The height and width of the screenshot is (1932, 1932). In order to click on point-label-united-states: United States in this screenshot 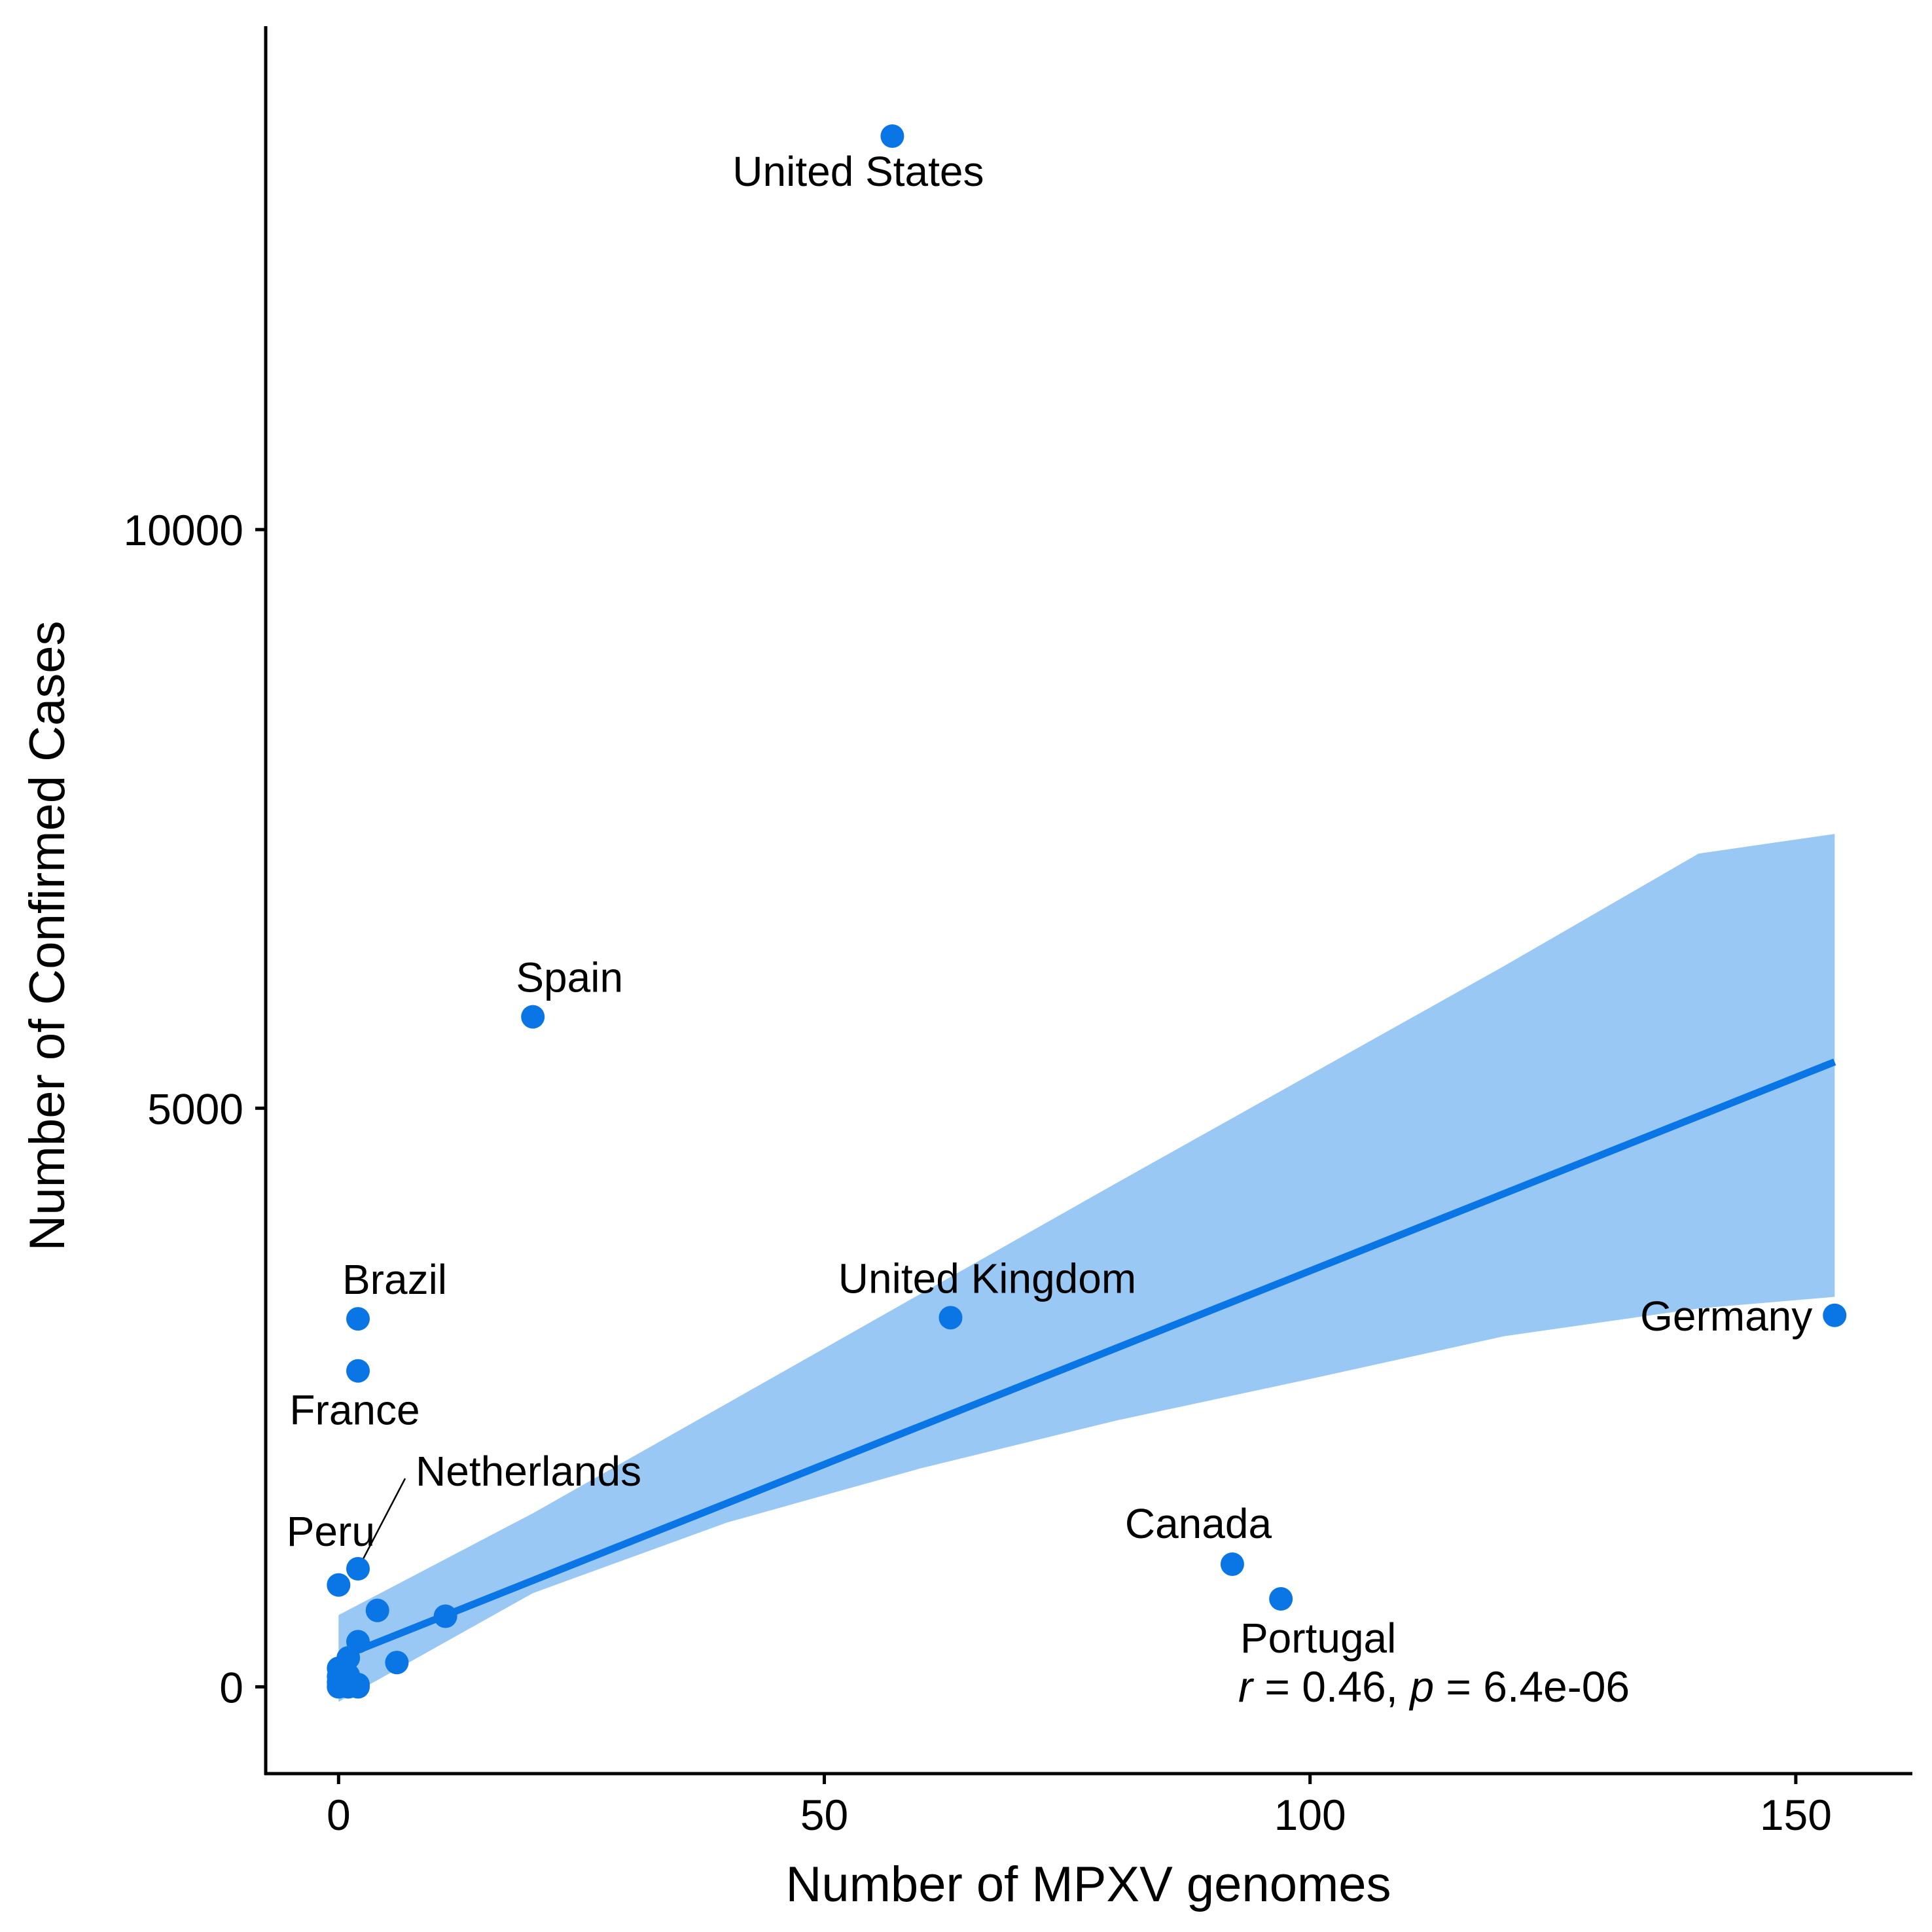, I will do `click(858, 171)`.